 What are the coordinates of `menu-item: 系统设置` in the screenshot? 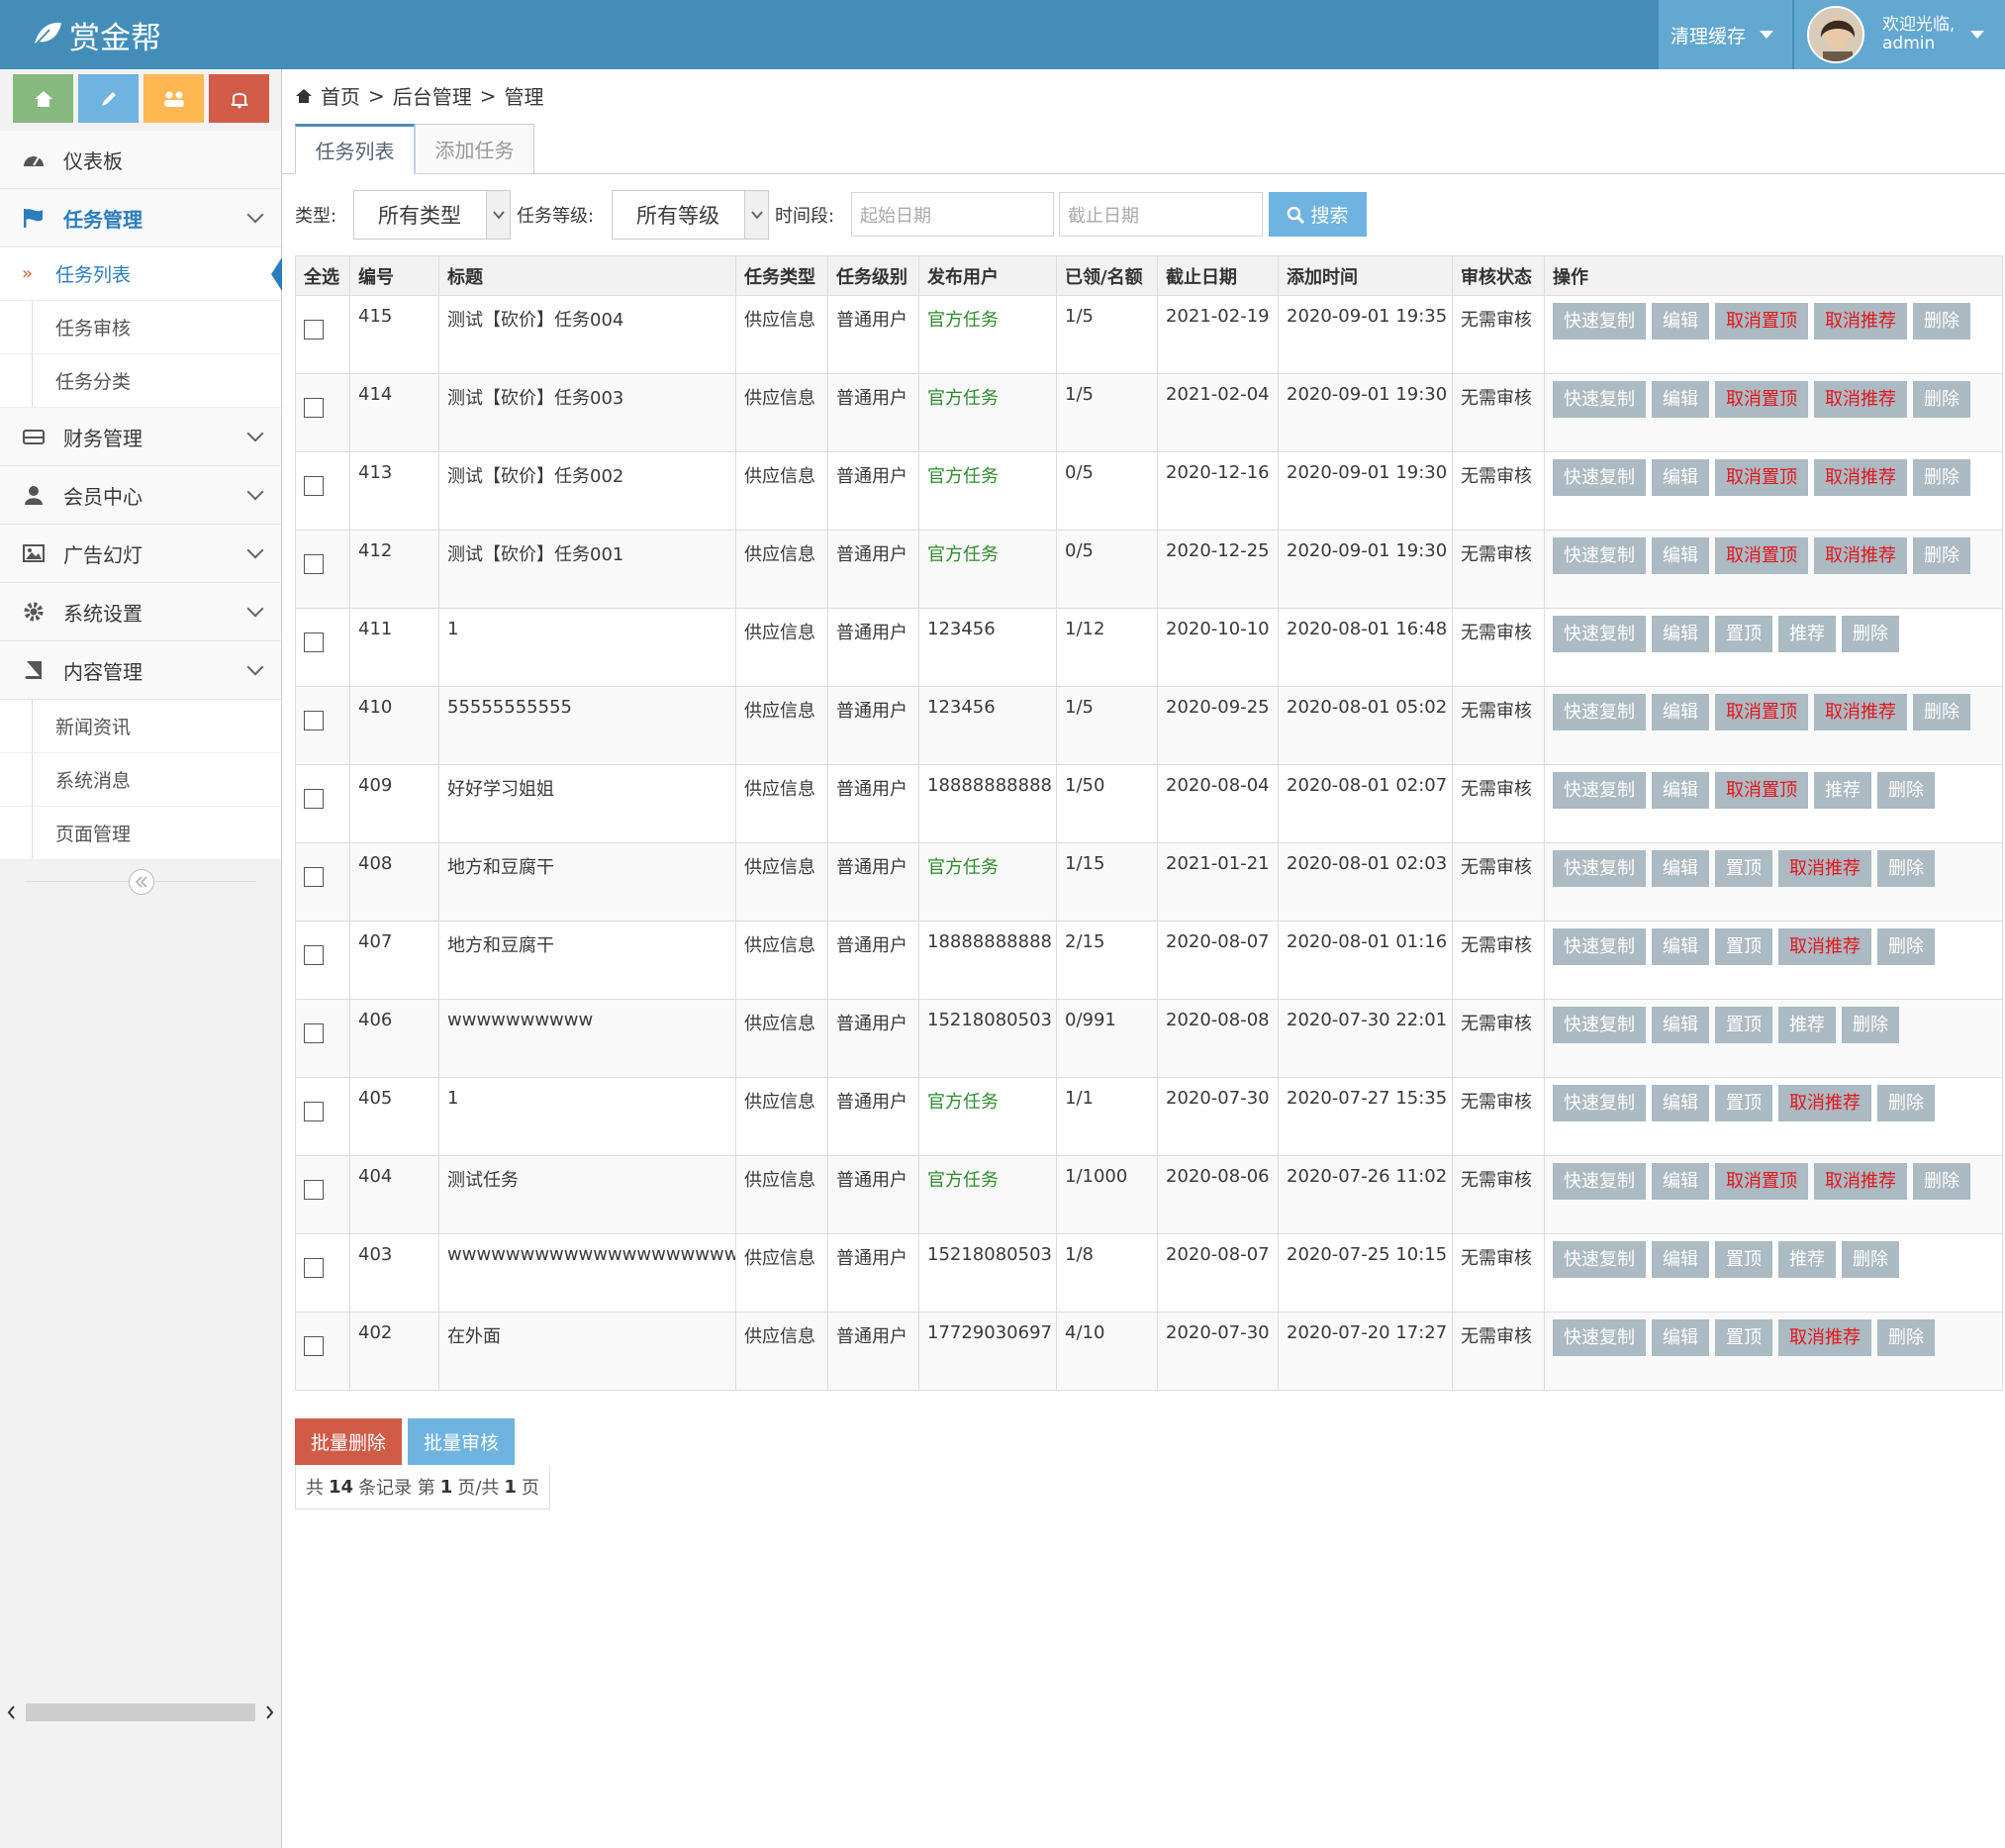 It's located at (140, 612).